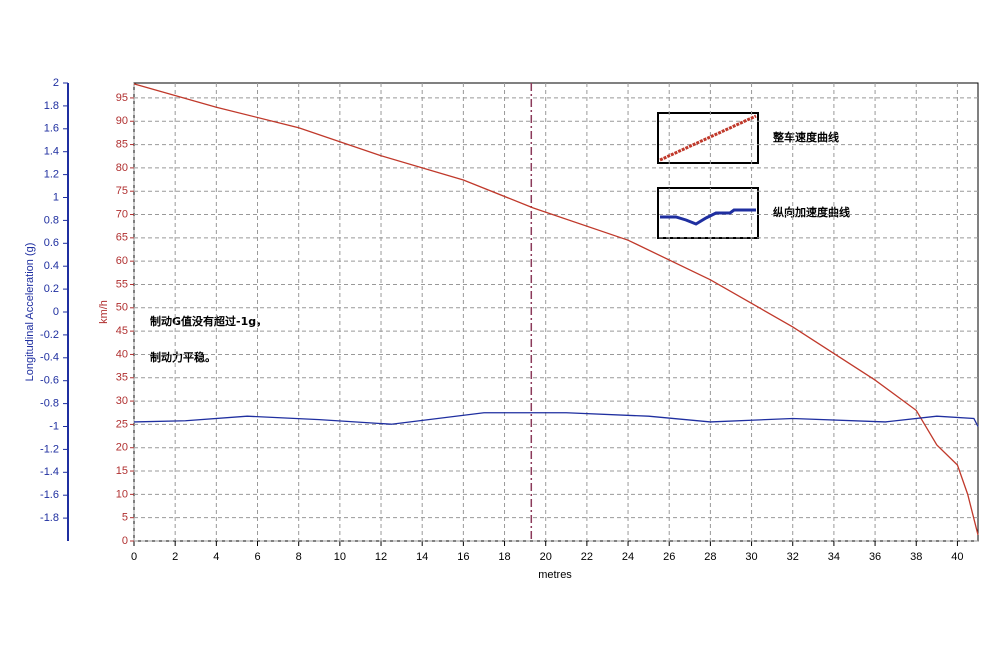  I want to click on y-tick-label: 1.6, so click(51, 129).